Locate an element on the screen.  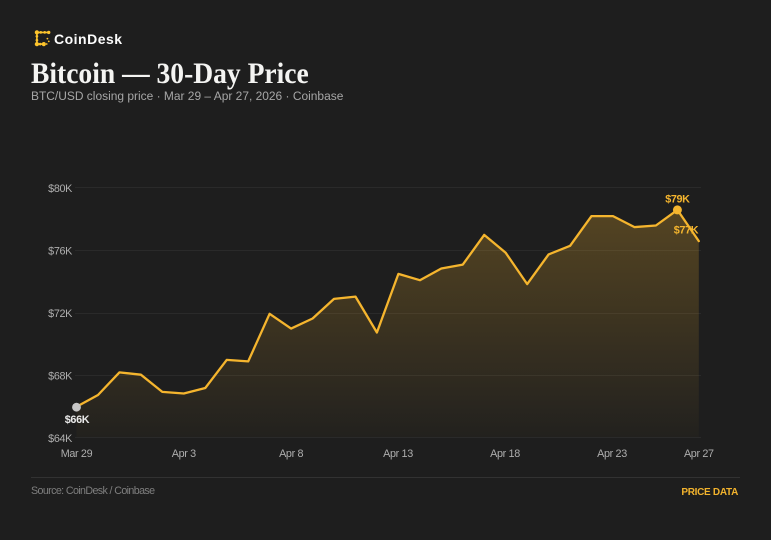
svg-text: $76K is located at coordinates (60, 252).